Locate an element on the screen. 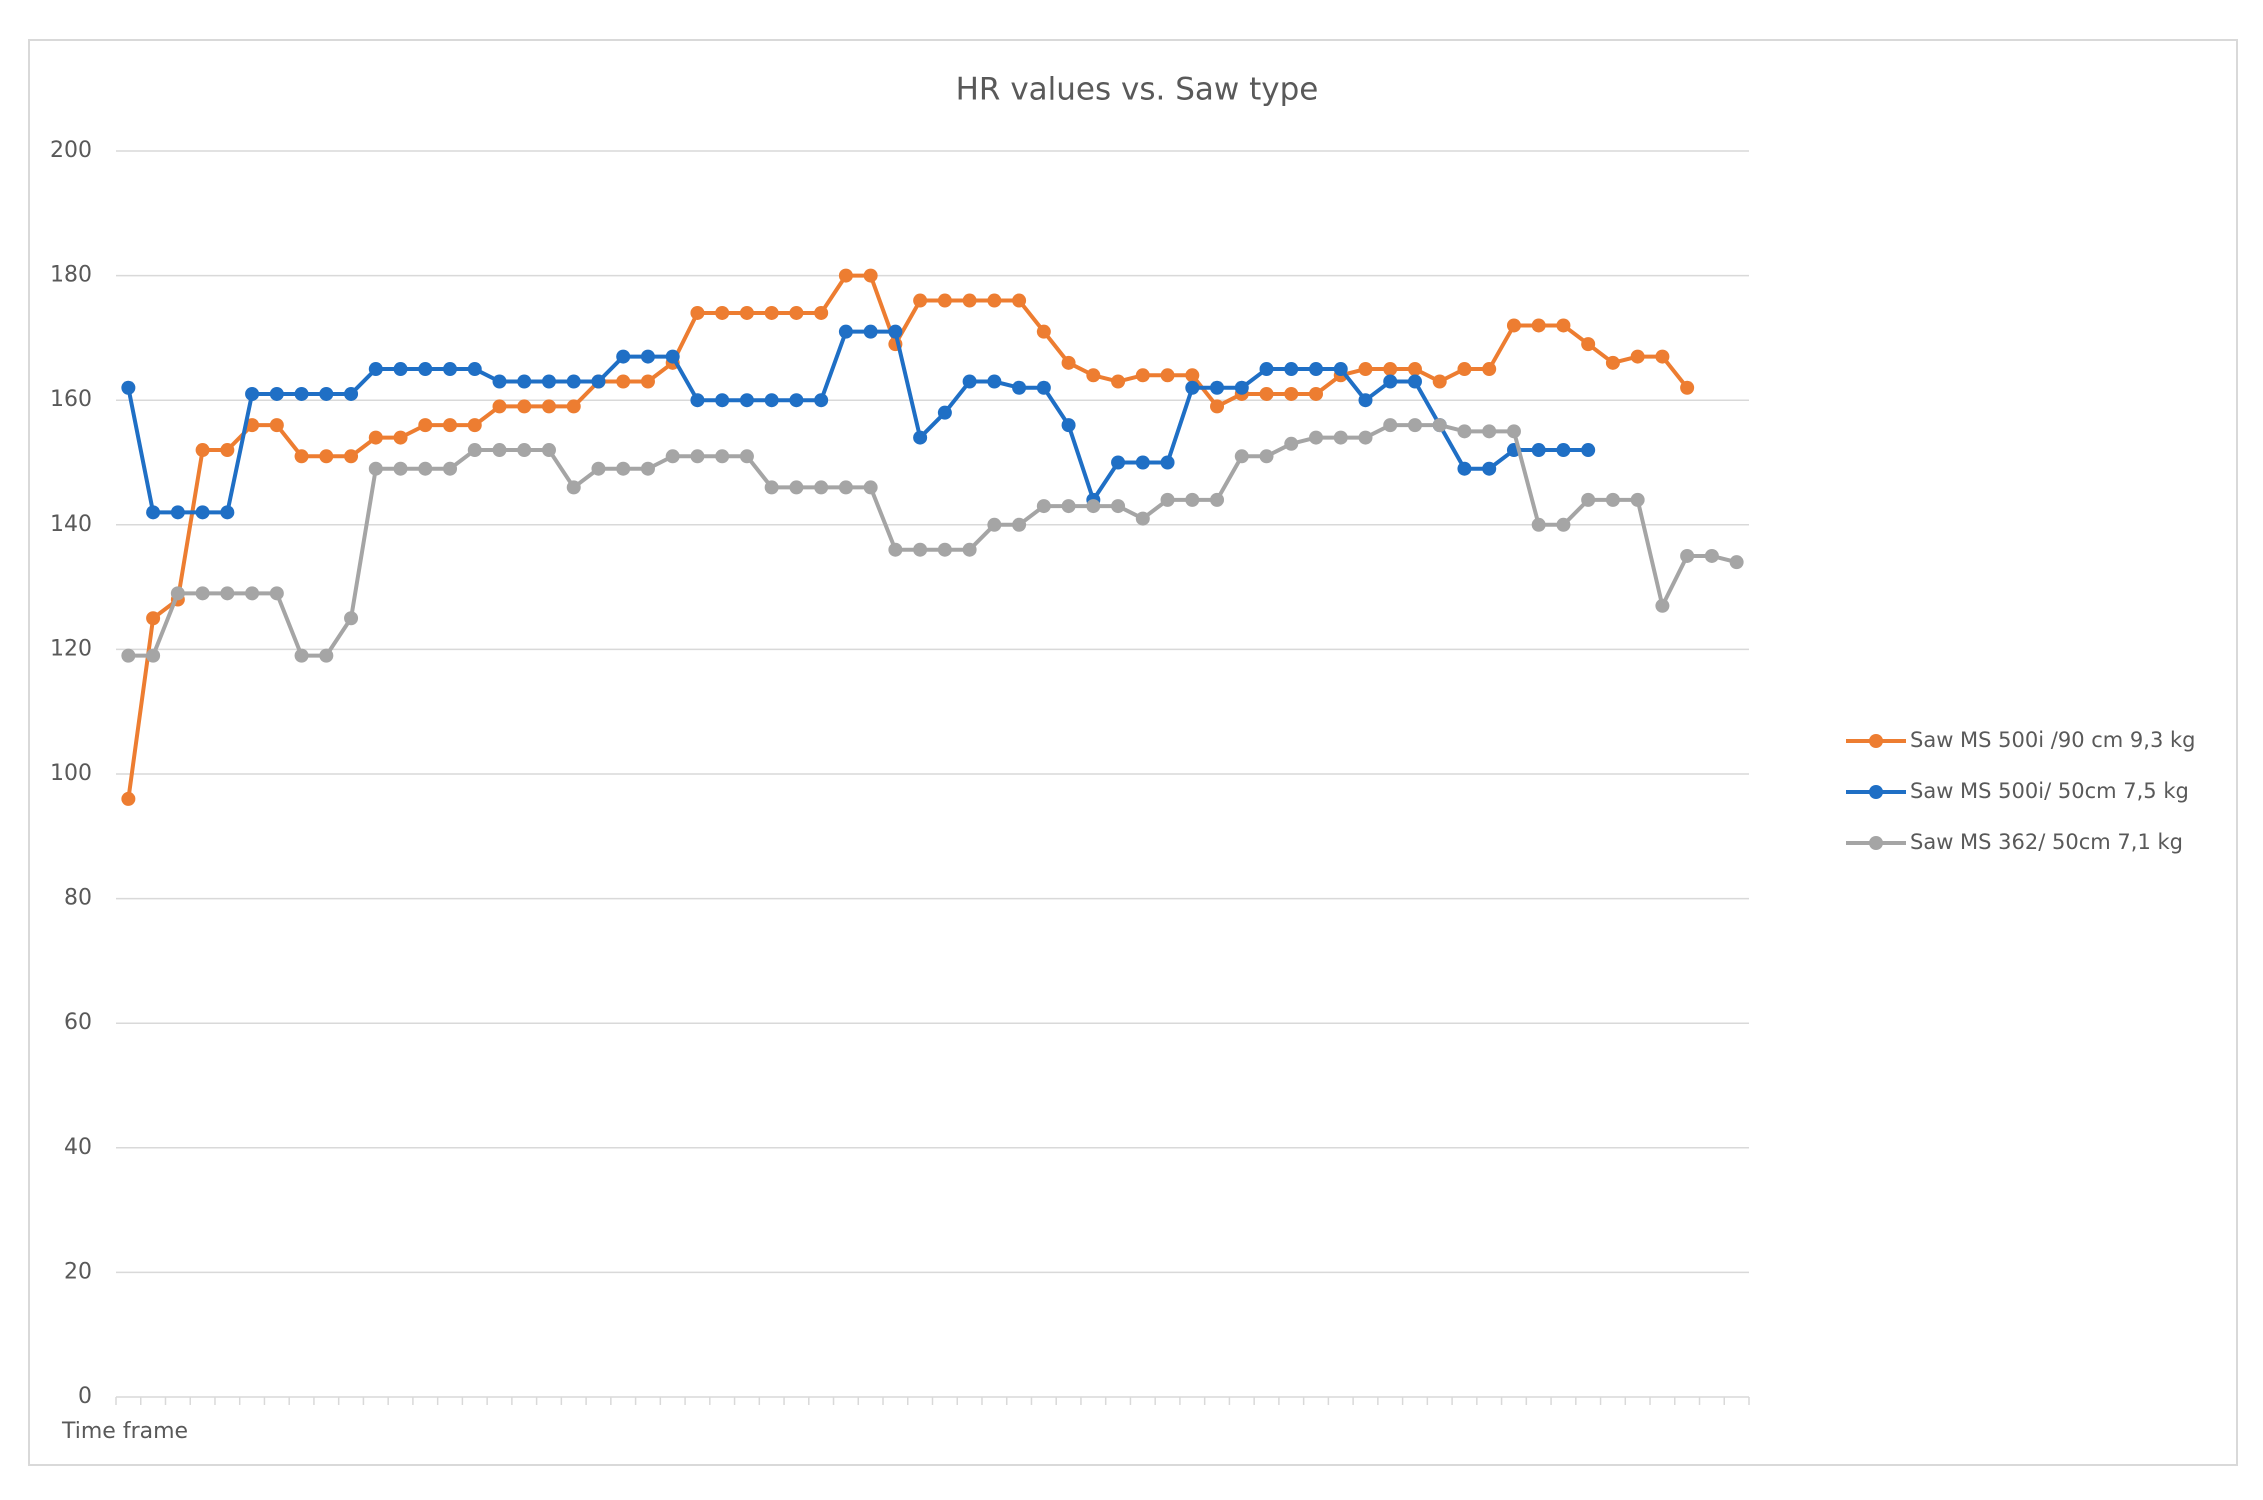 Image resolution: width=2263 pixels, height=1500 pixels. y-tick-label: 20 is located at coordinates (78, 1271).